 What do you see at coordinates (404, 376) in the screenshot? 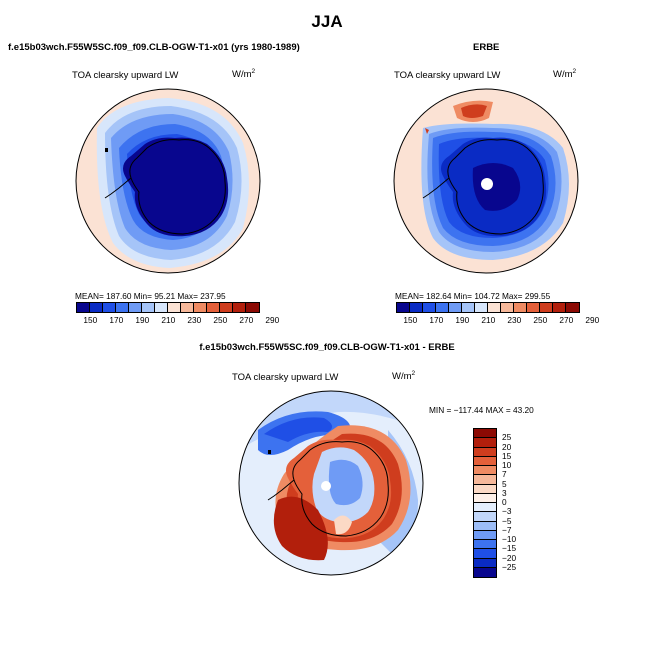
I see `panel-bottom-units: W/m2` at bounding box center [404, 376].